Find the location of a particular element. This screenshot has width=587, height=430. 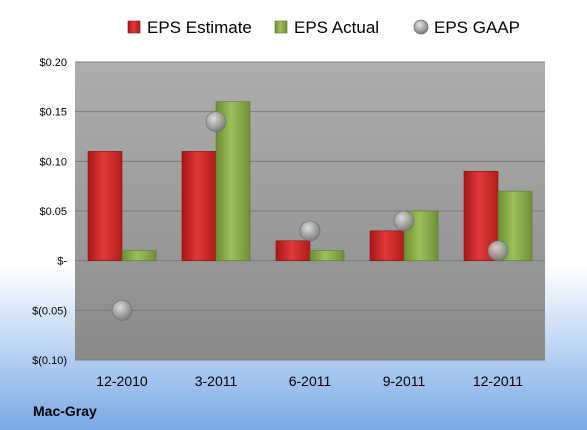

x-tick-label: 12-2011 is located at coordinates (498, 381).